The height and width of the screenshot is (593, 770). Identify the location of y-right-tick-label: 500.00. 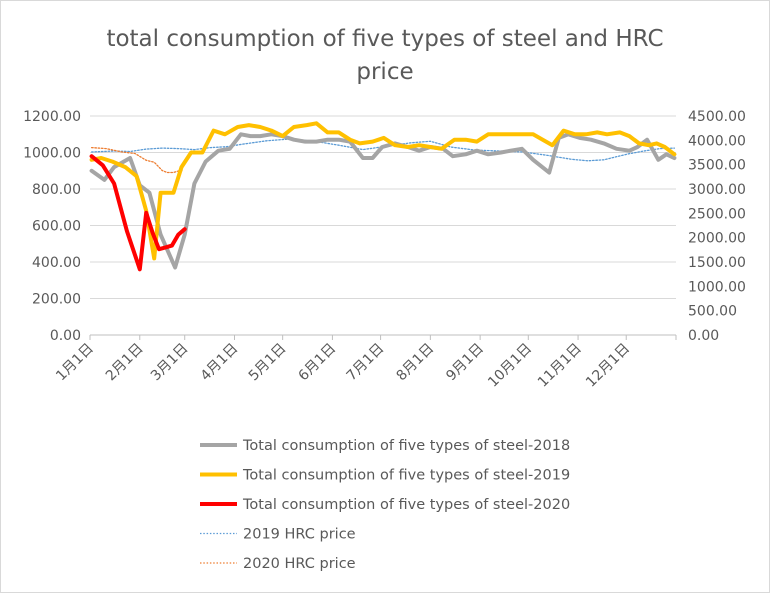
(712, 312).